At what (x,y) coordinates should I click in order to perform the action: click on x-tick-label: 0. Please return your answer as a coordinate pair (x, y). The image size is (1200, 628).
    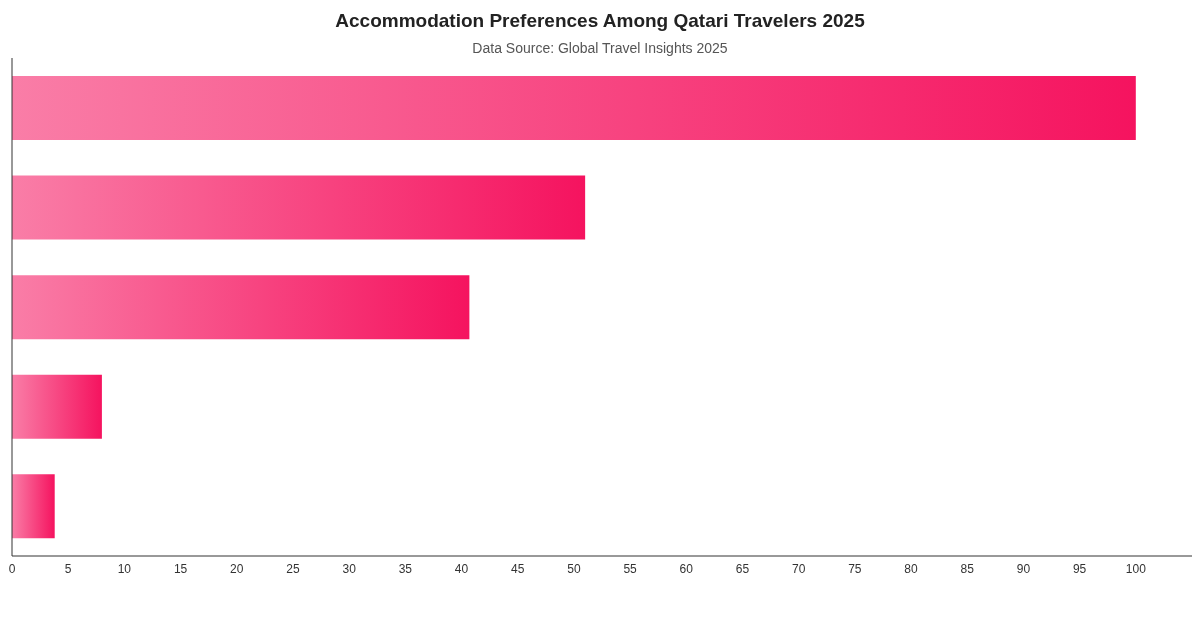
    Looking at the image, I should click on (12, 568).